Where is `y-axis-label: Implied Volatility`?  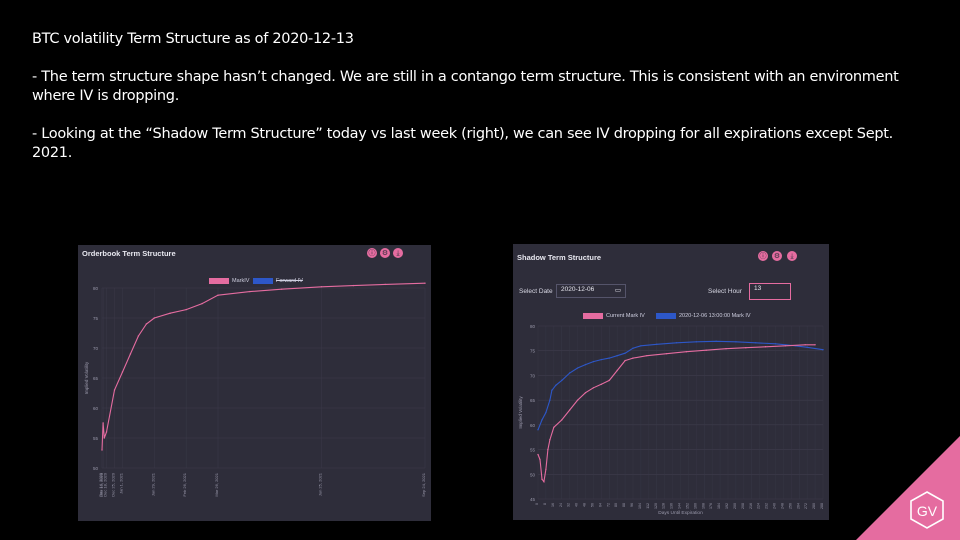
y-axis-label: Implied Volatility is located at coordinates (86, 377).